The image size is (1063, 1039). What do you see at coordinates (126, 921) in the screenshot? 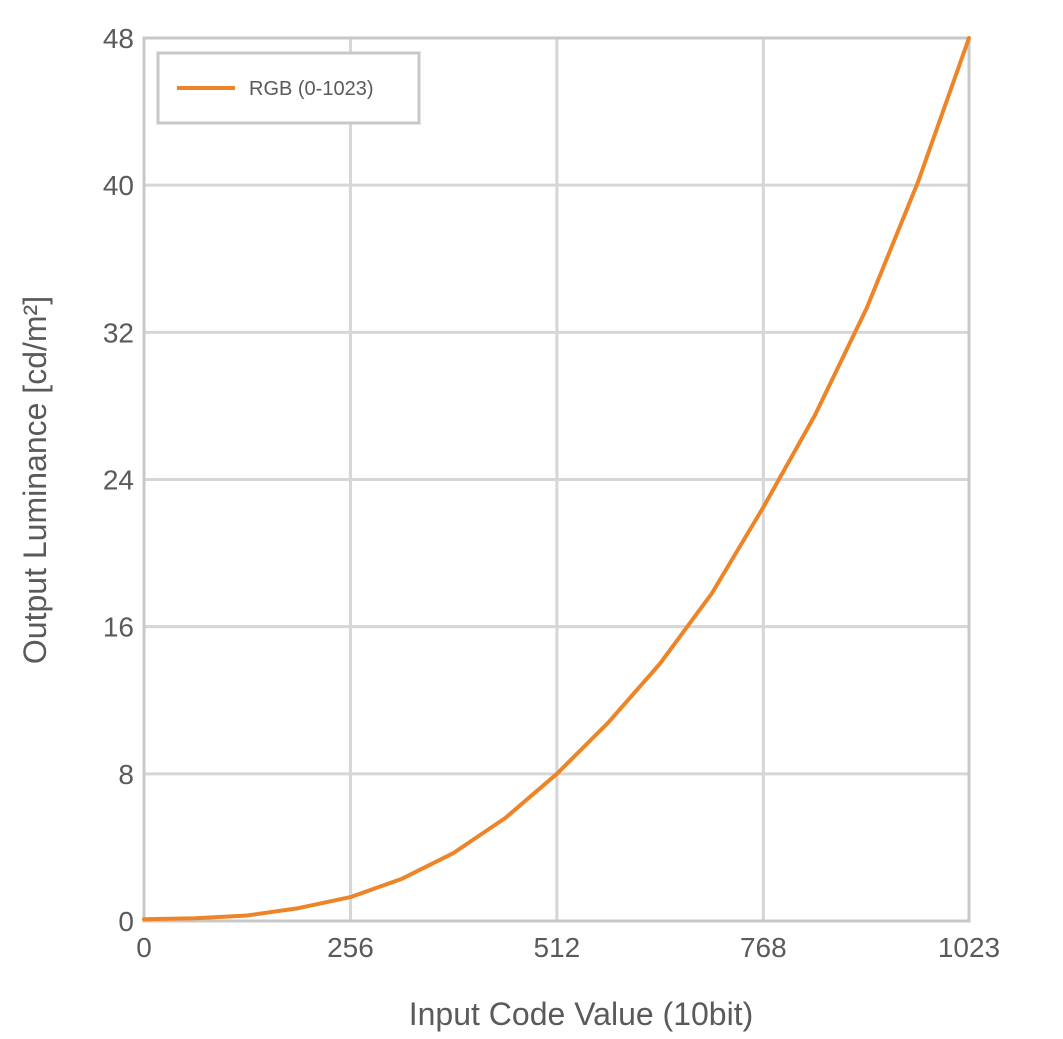
I see `y-tick-label: 0` at bounding box center [126, 921].